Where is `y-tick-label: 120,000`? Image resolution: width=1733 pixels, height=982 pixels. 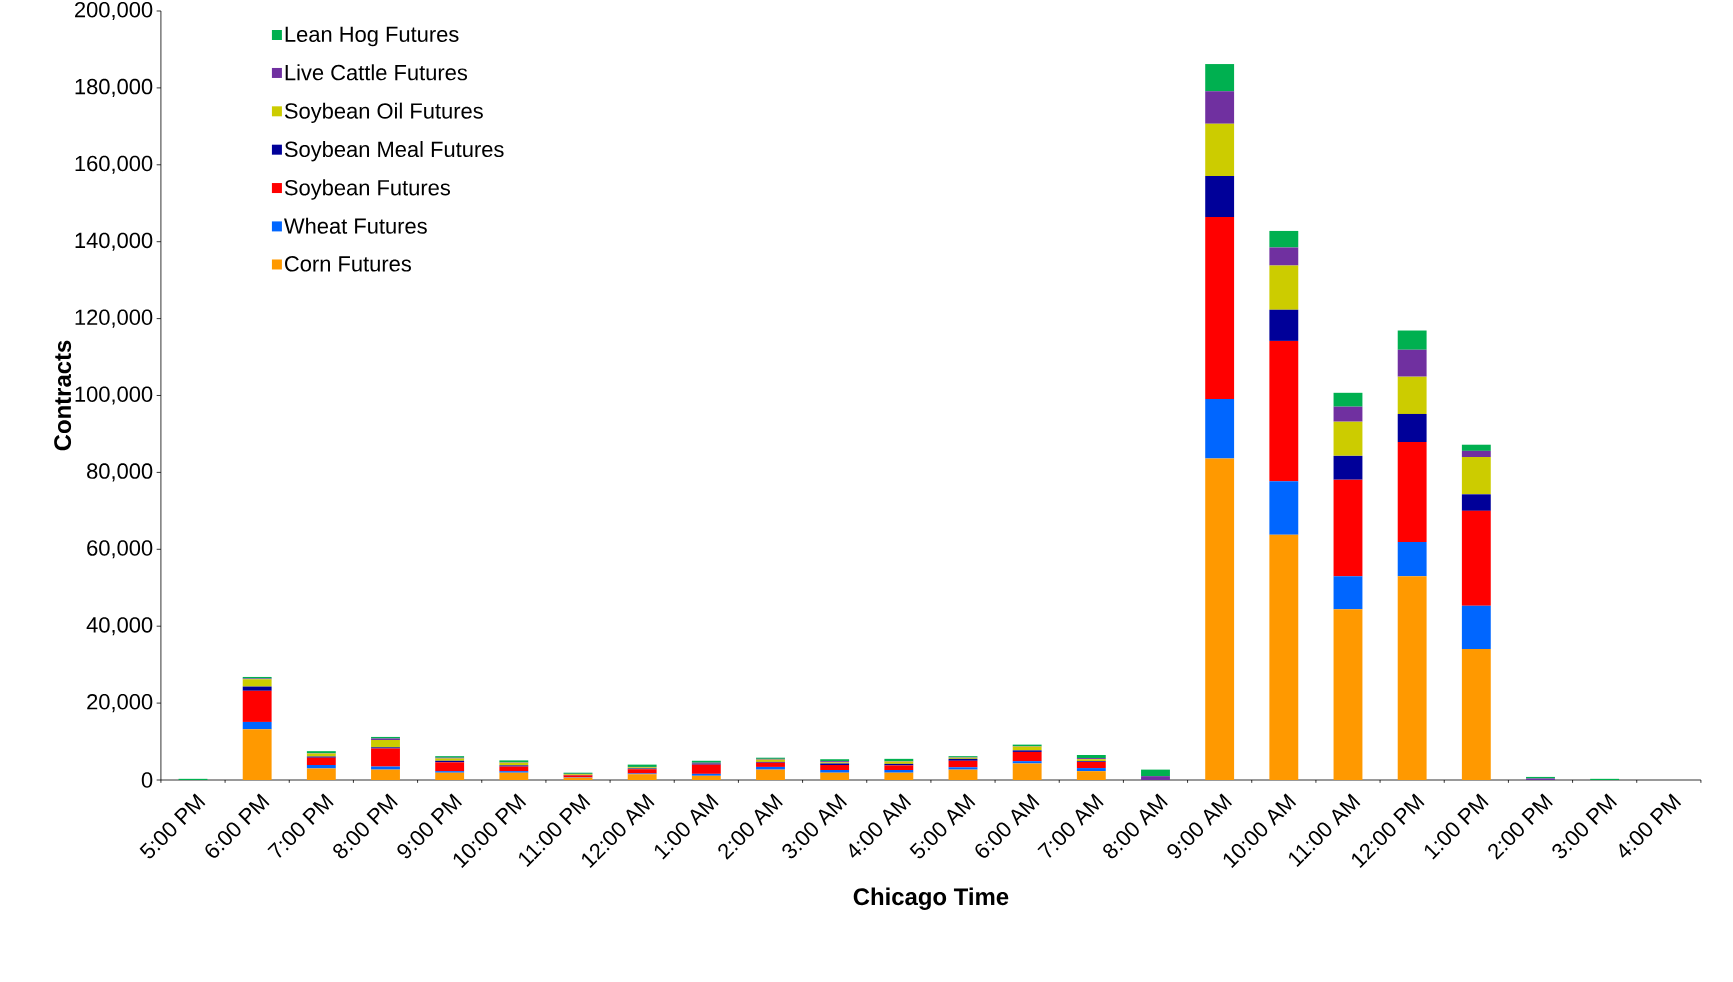
y-tick-label: 120,000 is located at coordinates (114, 318).